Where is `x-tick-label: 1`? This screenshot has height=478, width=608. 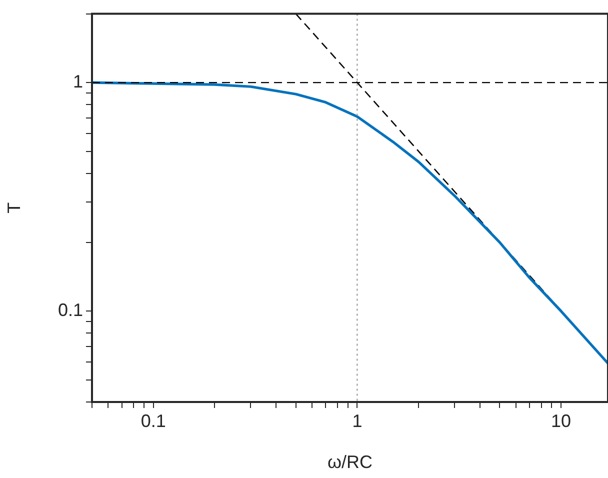 x-tick-label: 1 is located at coordinates (357, 420).